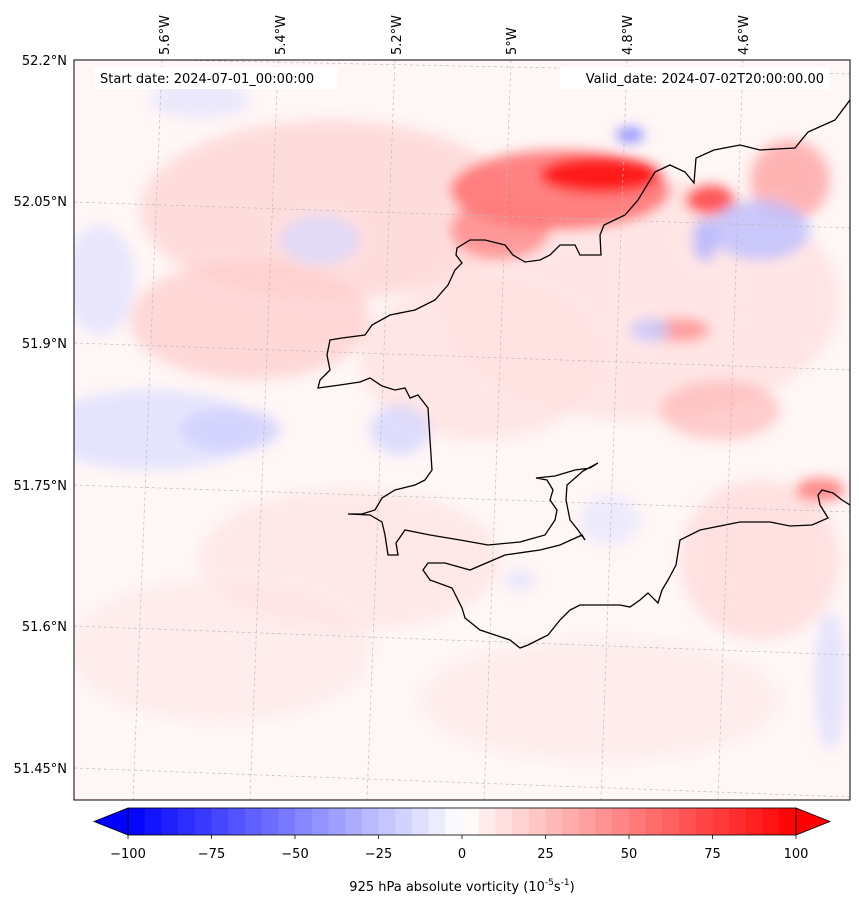 Image resolution: width=859 pixels, height=908 pixels. Describe the element at coordinates (44, 344) in the screenshot. I see `lat-label: 51.9°N` at that location.